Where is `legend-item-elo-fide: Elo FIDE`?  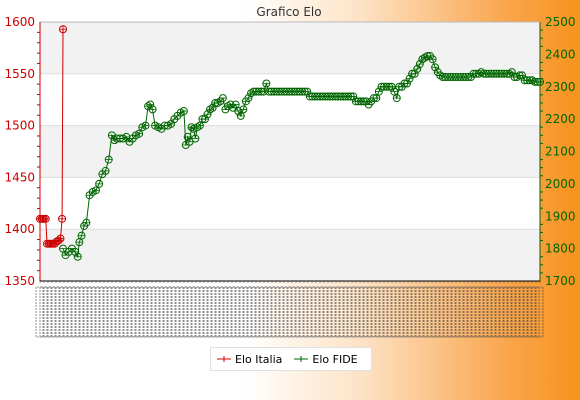
legend-item-elo-fide: Elo FIDE is located at coordinates (326, 359).